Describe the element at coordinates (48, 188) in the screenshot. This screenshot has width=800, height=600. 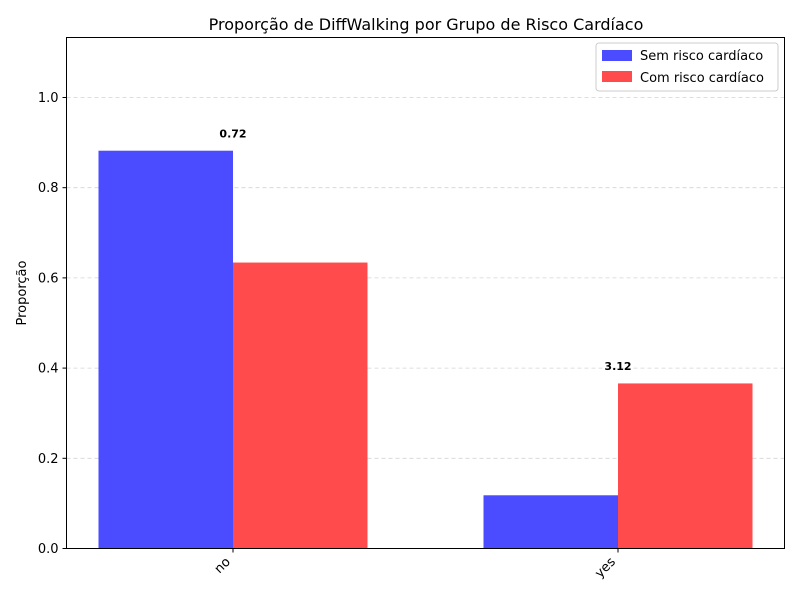
I see `y-tick-label: 0.8` at that location.